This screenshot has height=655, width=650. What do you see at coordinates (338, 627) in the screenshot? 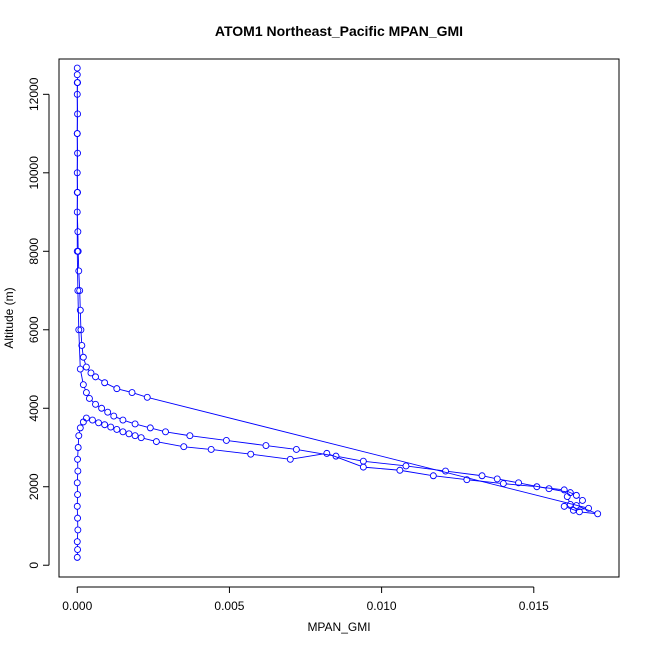
I see `x-axis-label: MPAN_GMI` at bounding box center [338, 627].